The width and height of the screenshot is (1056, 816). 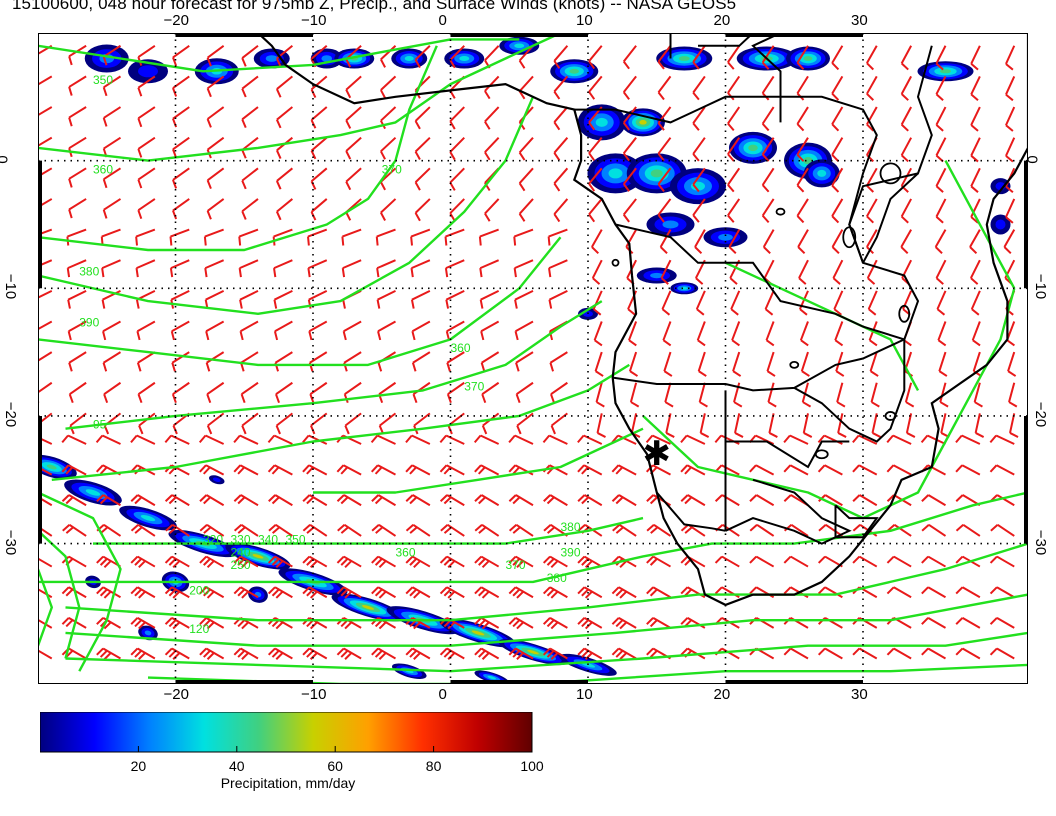 What do you see at coordinates (288, 783) in the screenshot?
I see `colorbar-label: Precipitation, mm/day` at bounding box center [288, 783].